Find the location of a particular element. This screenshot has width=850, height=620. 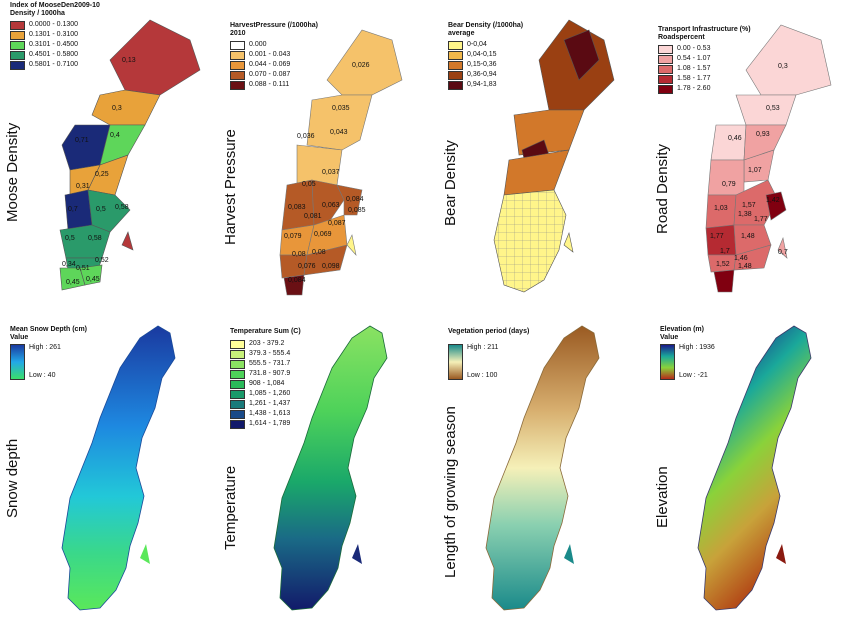

legend-class: 0.1301 - 0.3100 is located at coordinates (55, 35).